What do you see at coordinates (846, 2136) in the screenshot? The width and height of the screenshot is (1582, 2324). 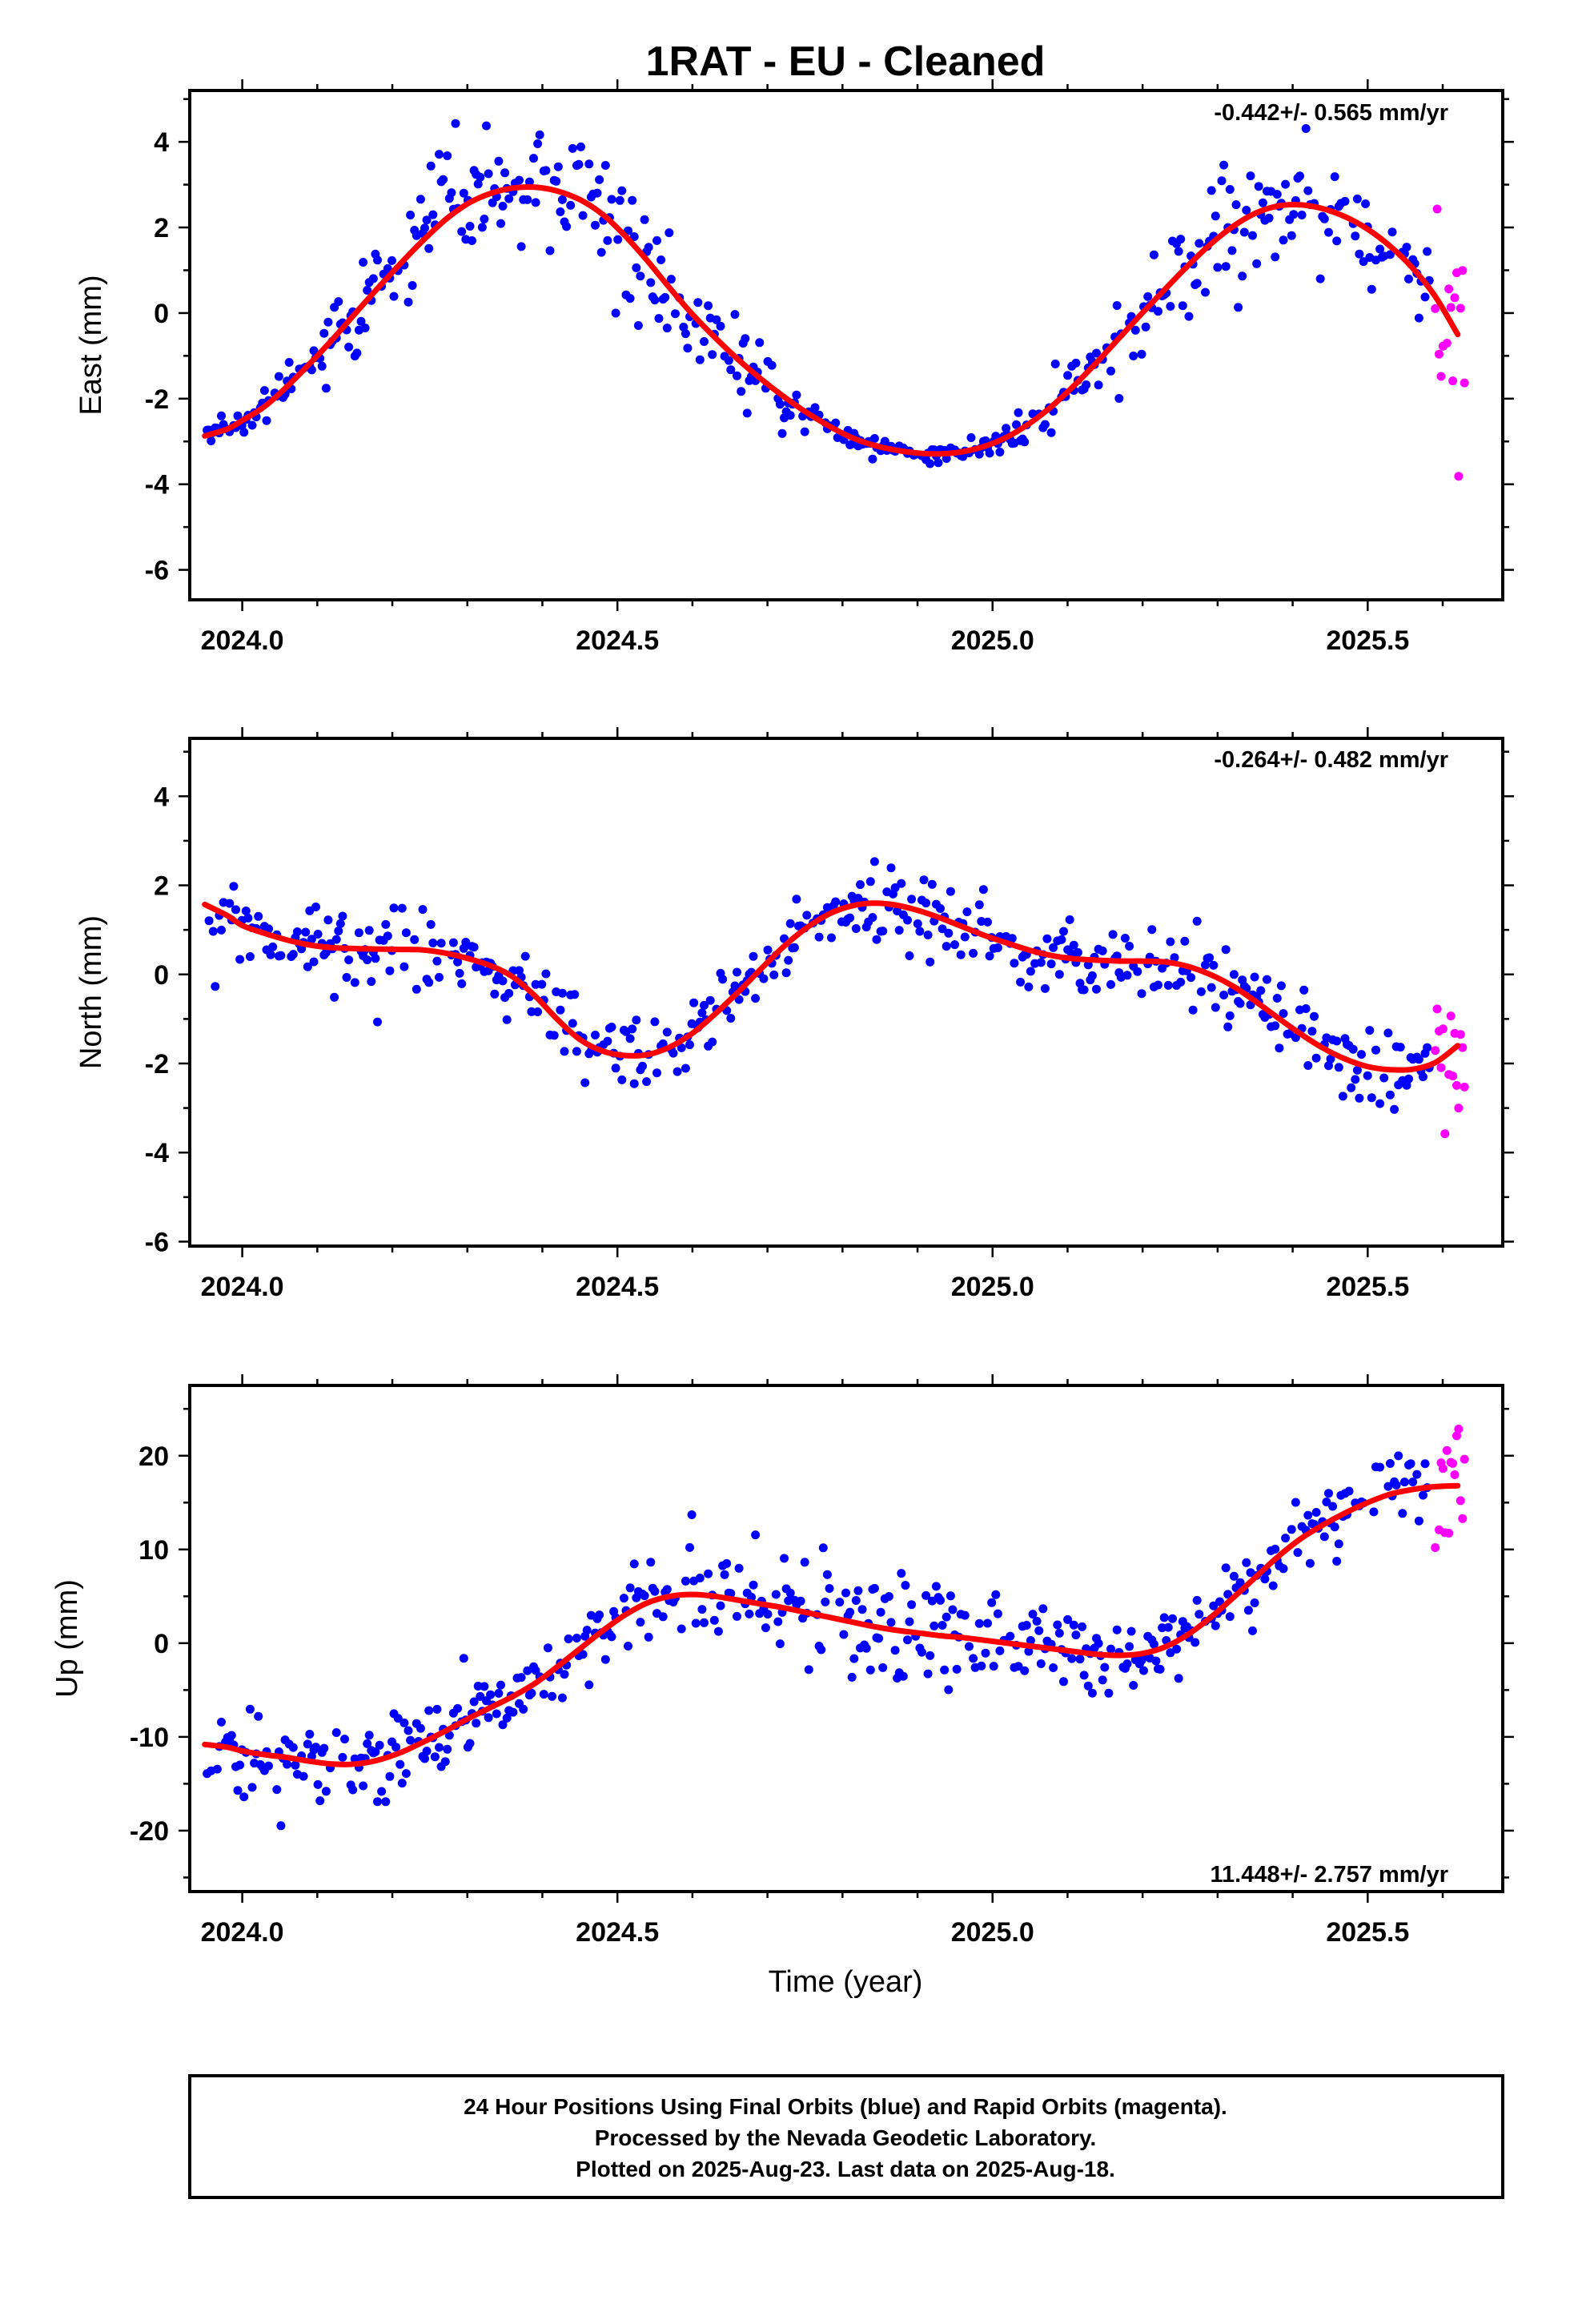 I see `footer-box` at bounding box center [846, 2136].